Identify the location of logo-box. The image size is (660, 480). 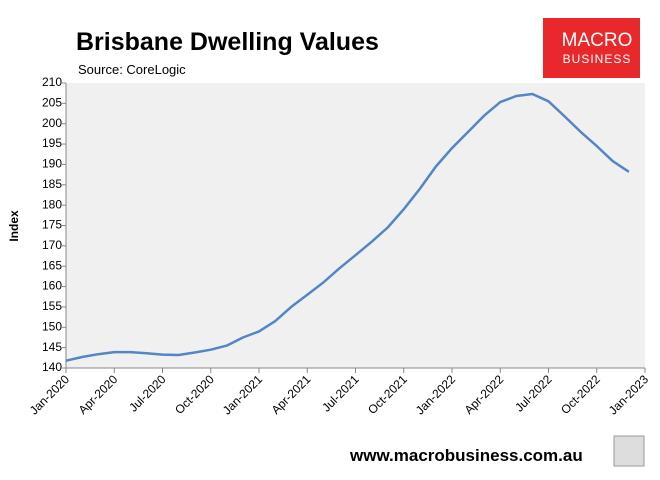
(591, 48).